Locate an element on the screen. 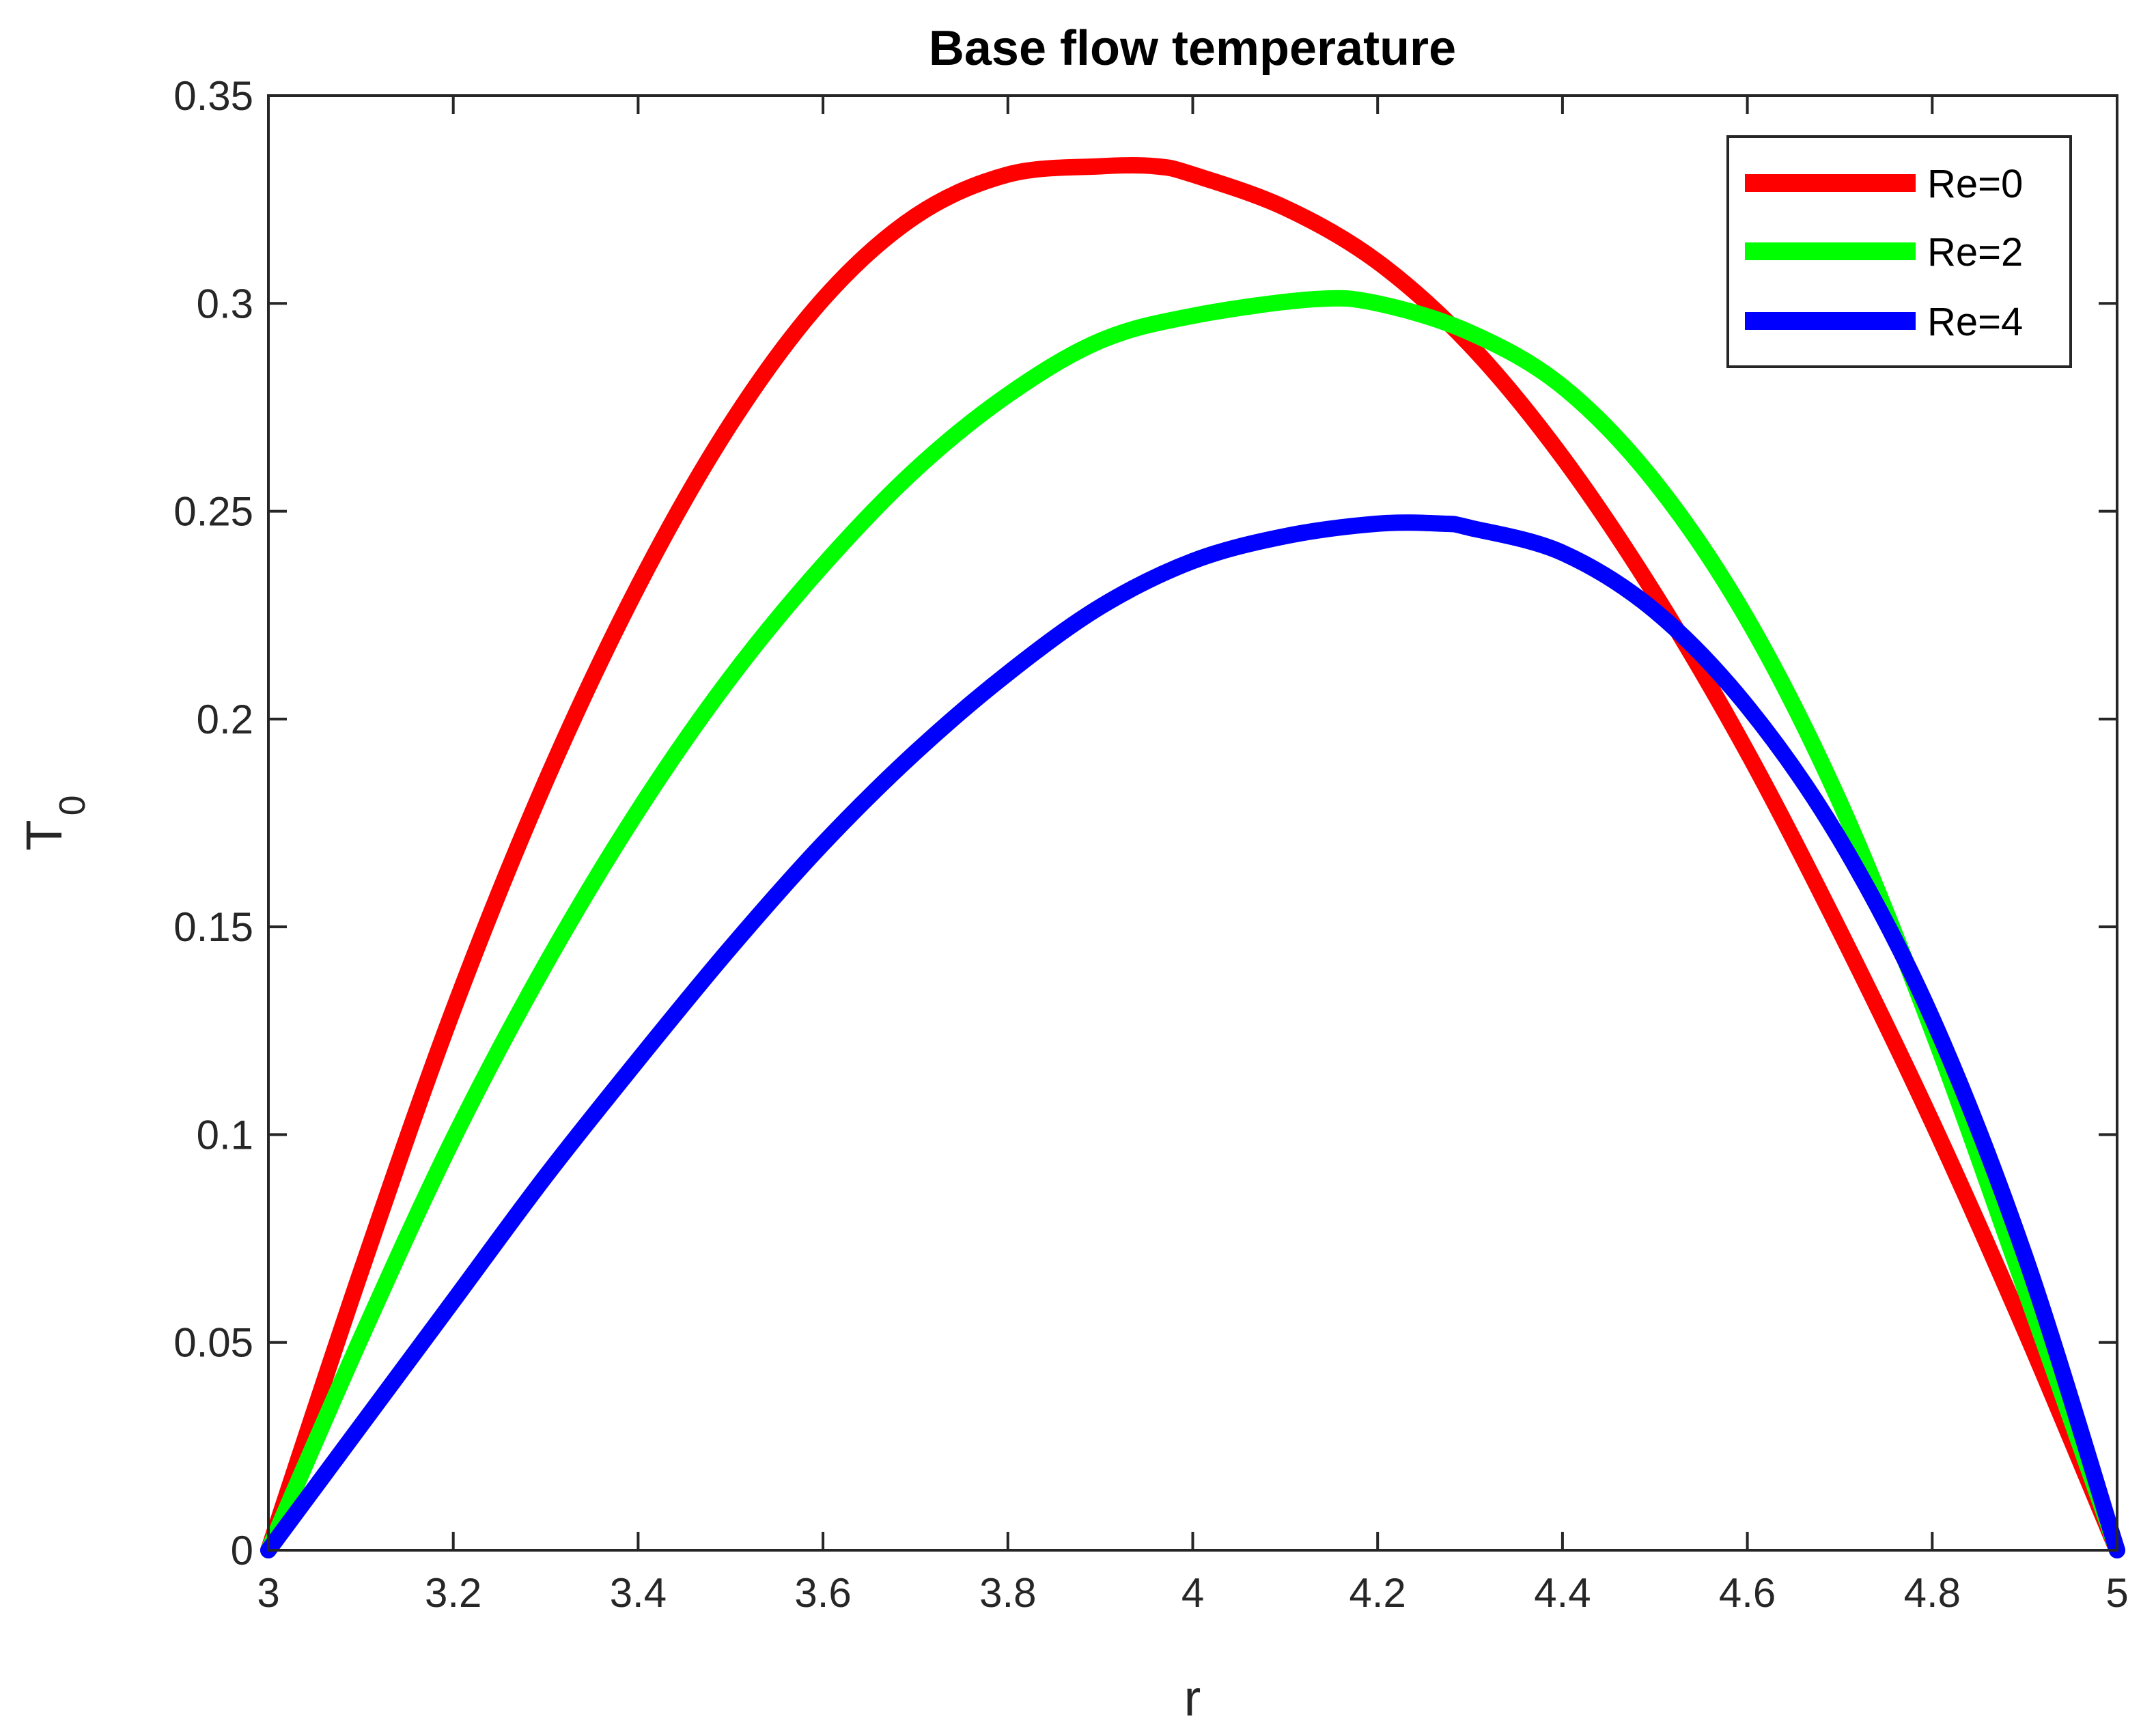 This screenshot has height=1736, width=2141. y-axis-label-main: T is located at coordinates (44, 835).